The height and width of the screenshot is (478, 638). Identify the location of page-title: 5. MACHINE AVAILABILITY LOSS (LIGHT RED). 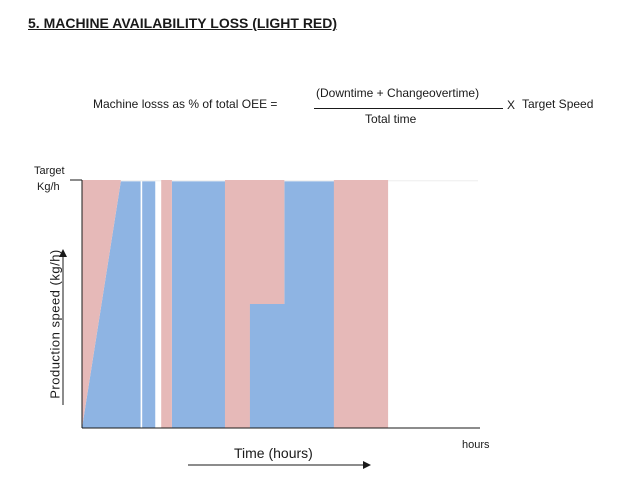
(183, 23).